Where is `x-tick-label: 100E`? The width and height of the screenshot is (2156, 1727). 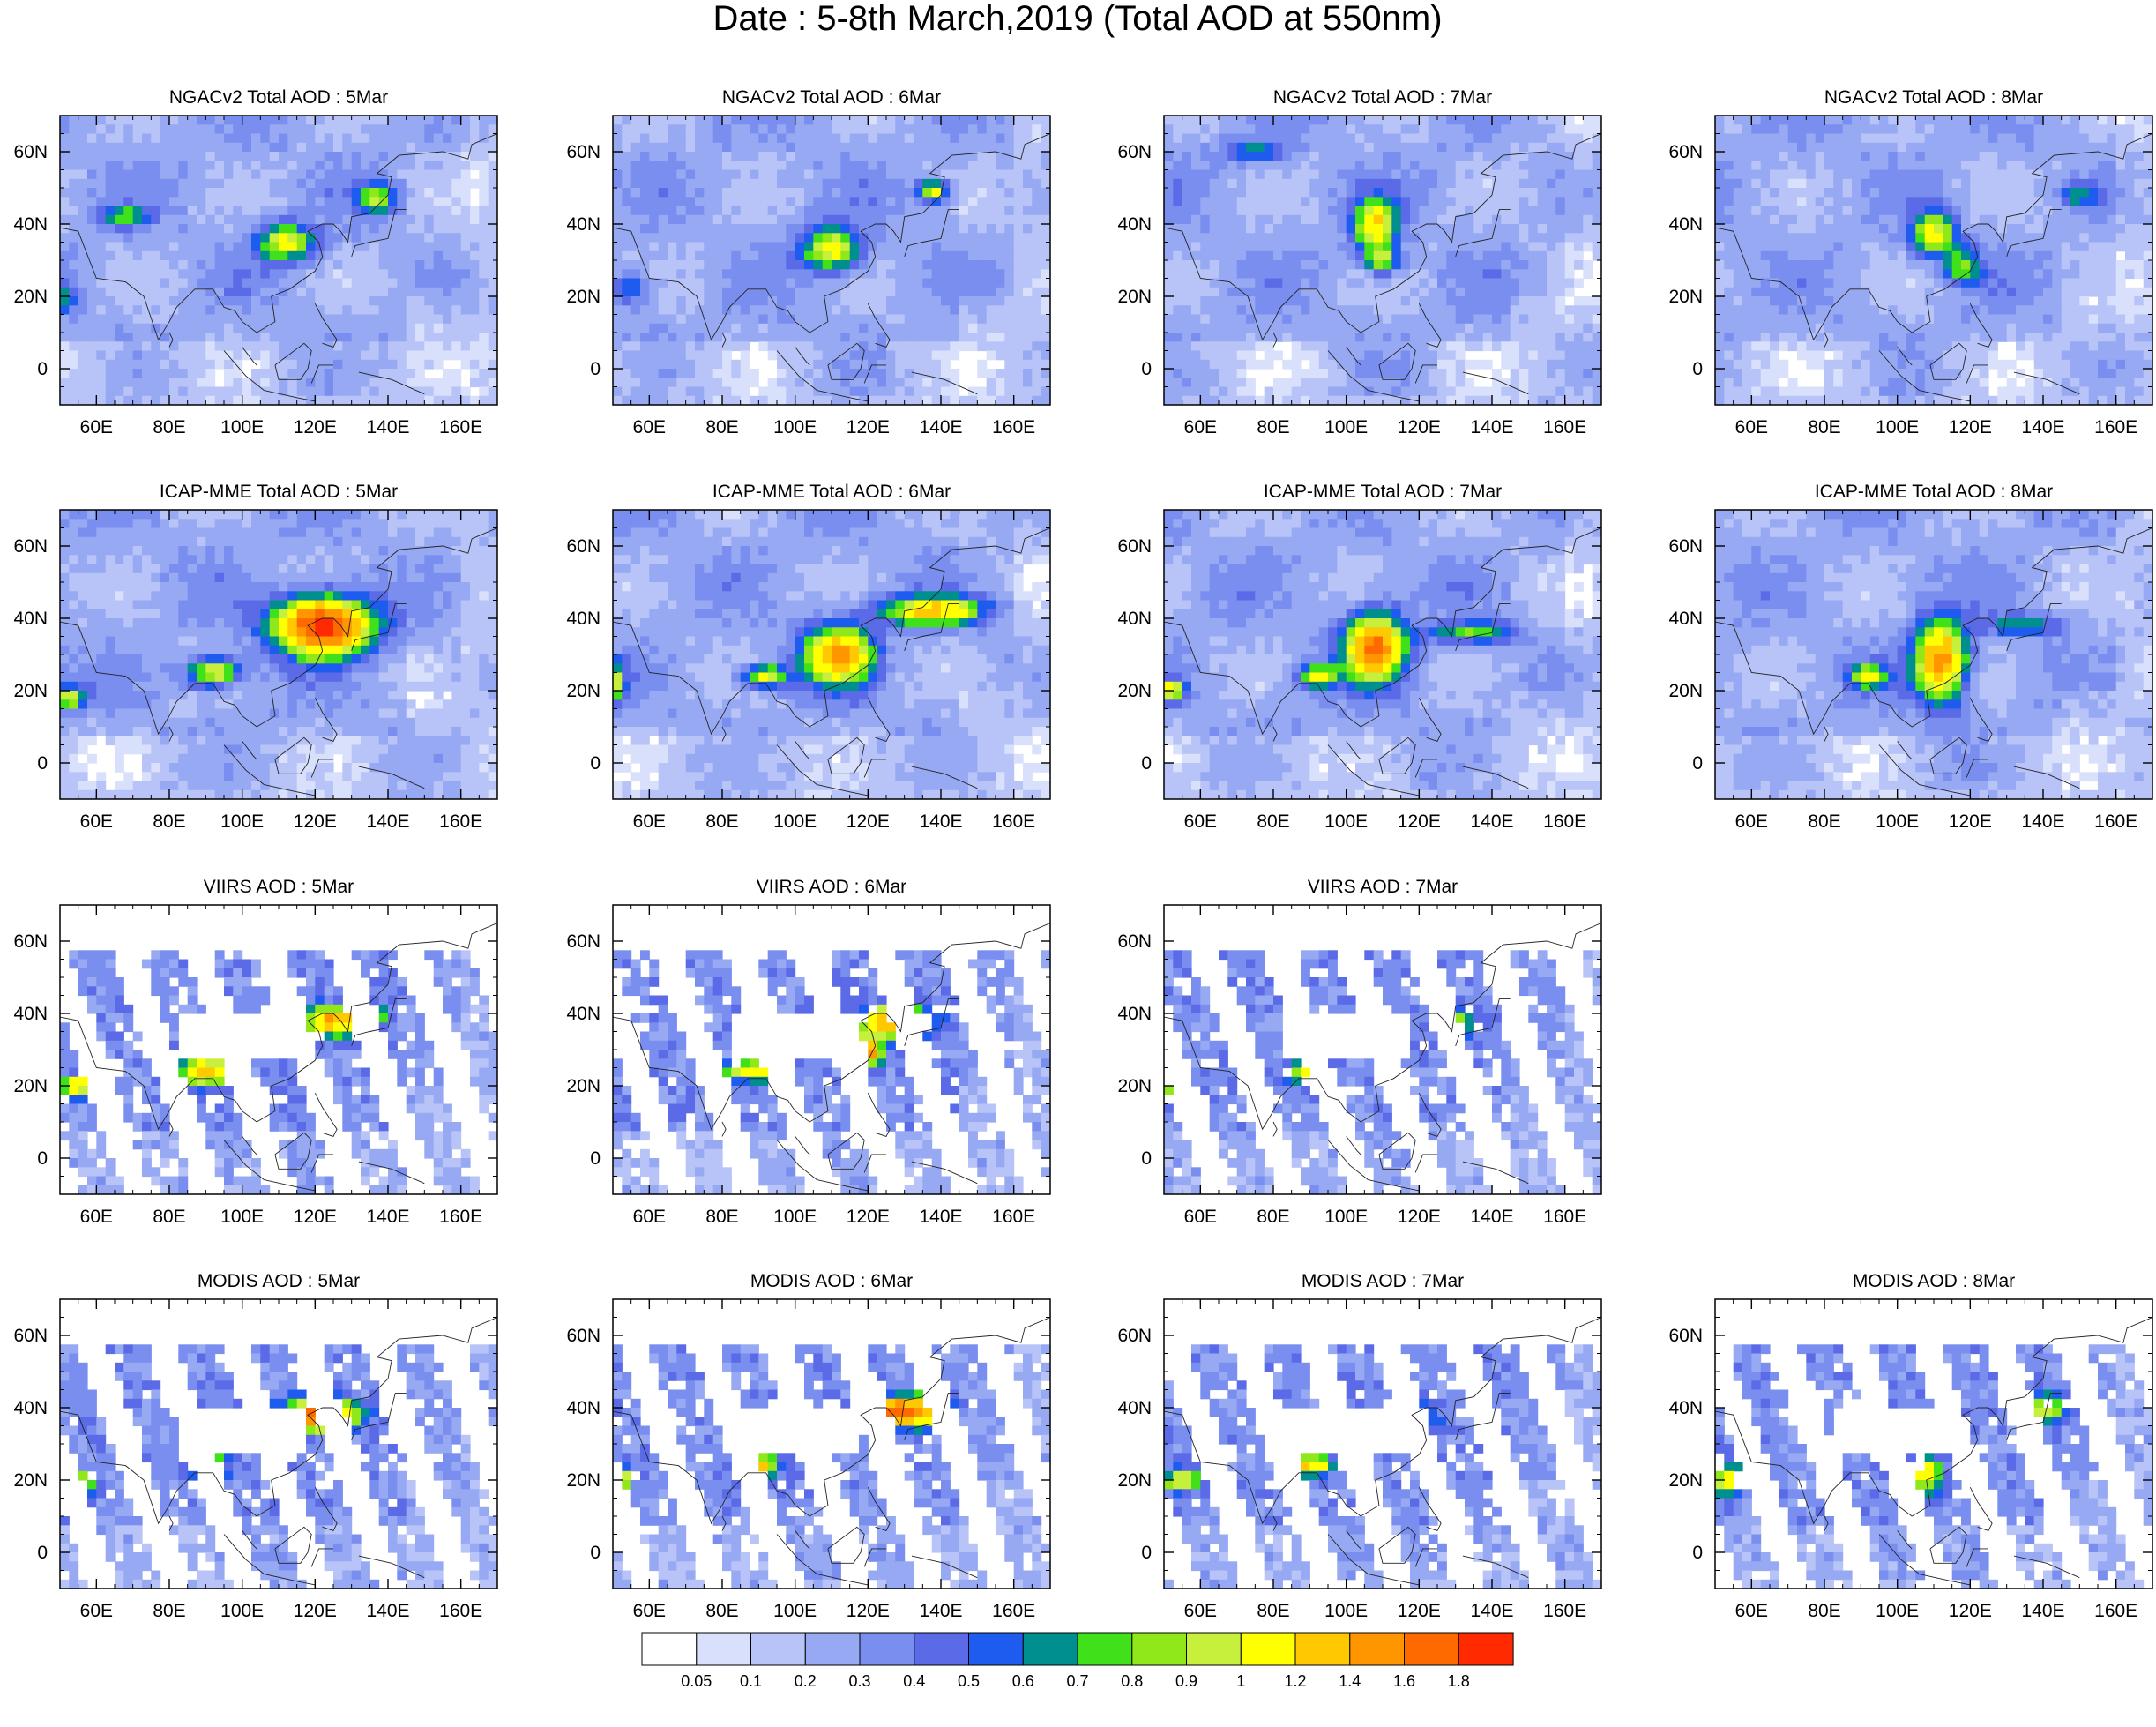
x-tick-label: 100E is located at coordinates (242, 427).